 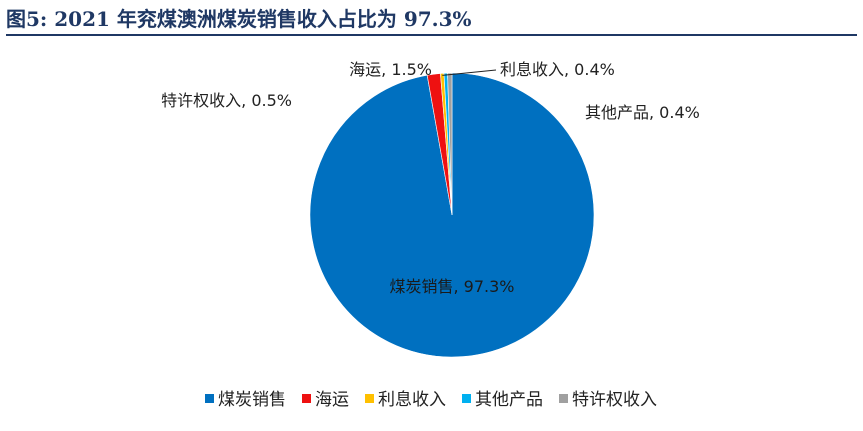 I want to click on legend-label-3: 利息收入, so click(x=412, y=400).